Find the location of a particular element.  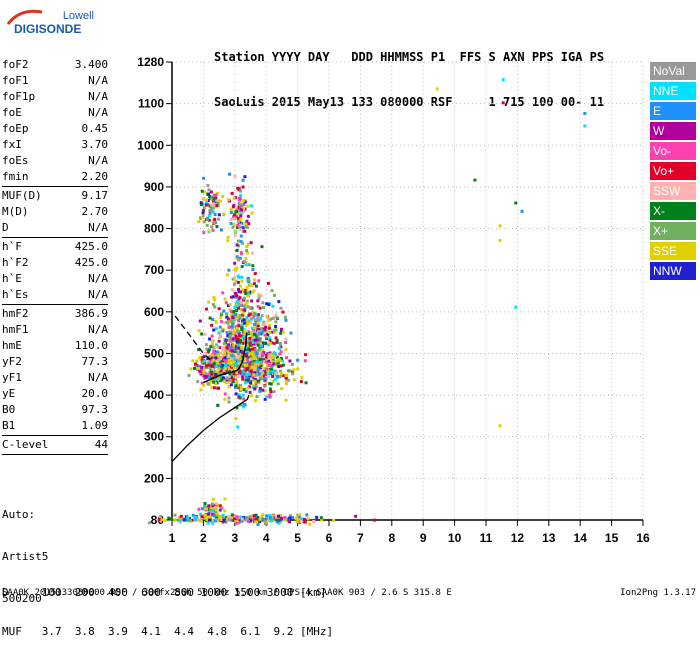

param-value: 110.0 is located at coordinates (91, 345).